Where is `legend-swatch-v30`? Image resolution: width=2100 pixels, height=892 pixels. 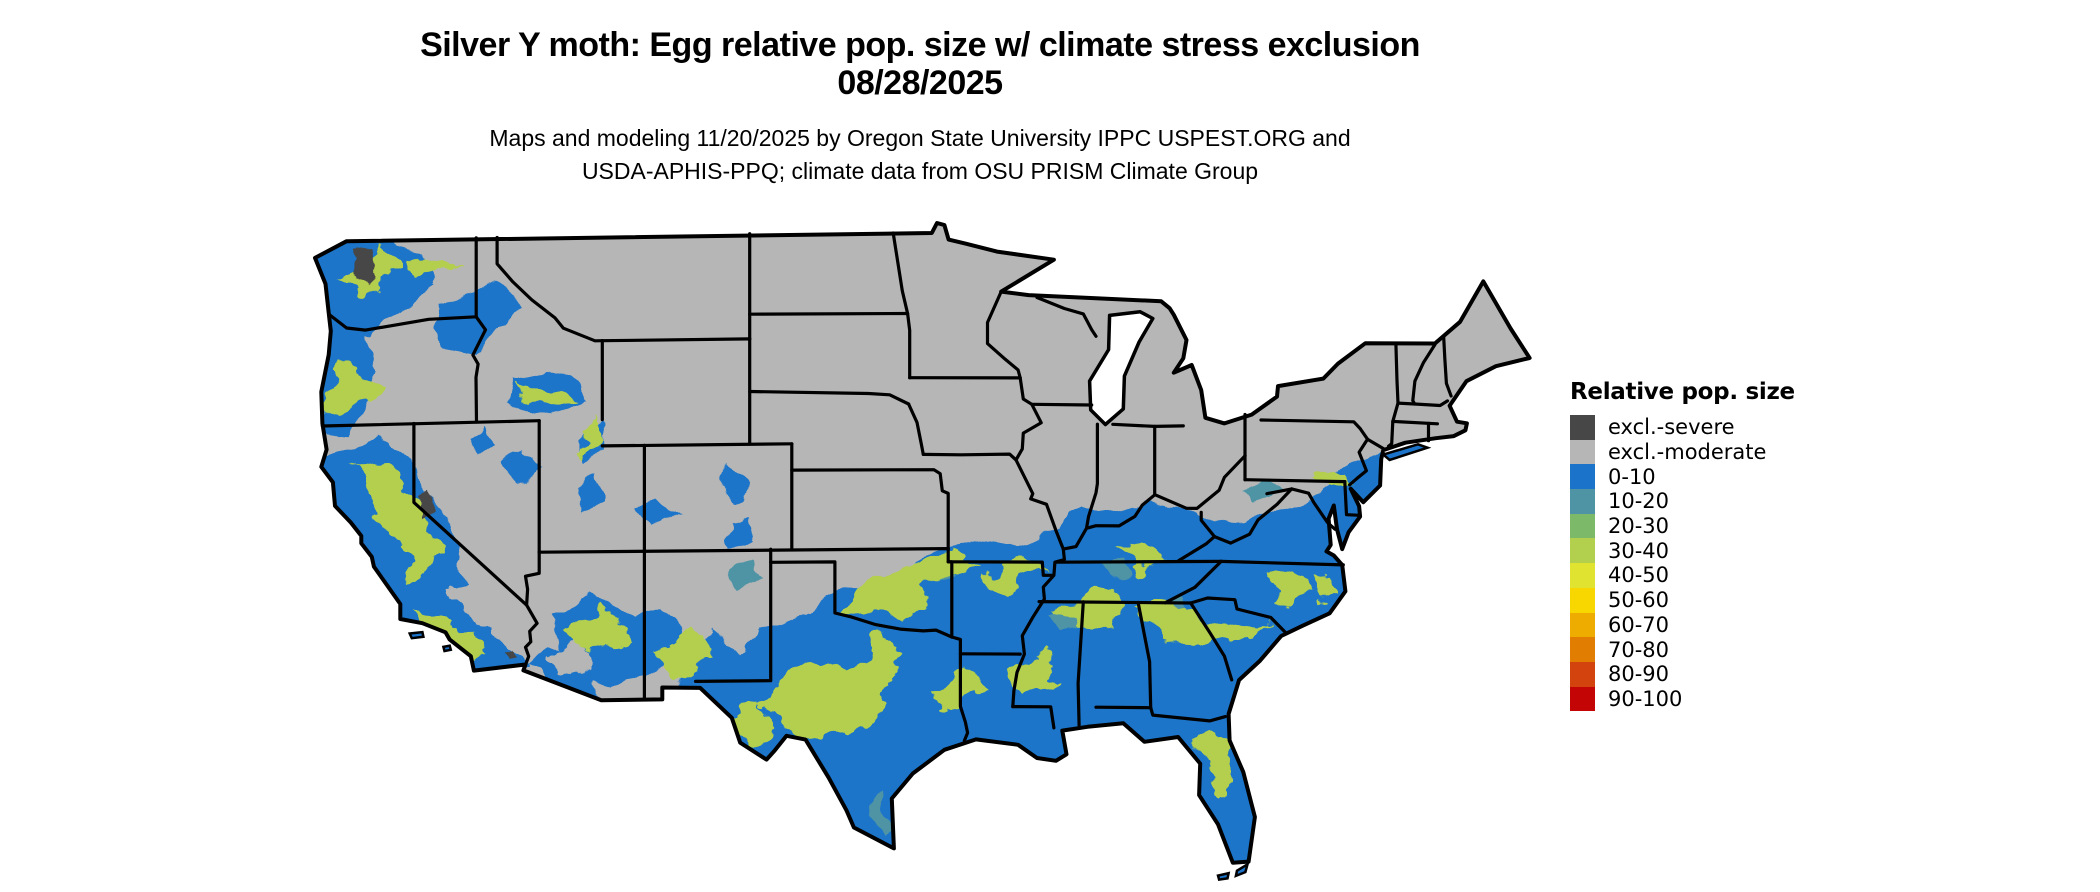
legend-swatch-v30 is located at coordinates (1582, 551).